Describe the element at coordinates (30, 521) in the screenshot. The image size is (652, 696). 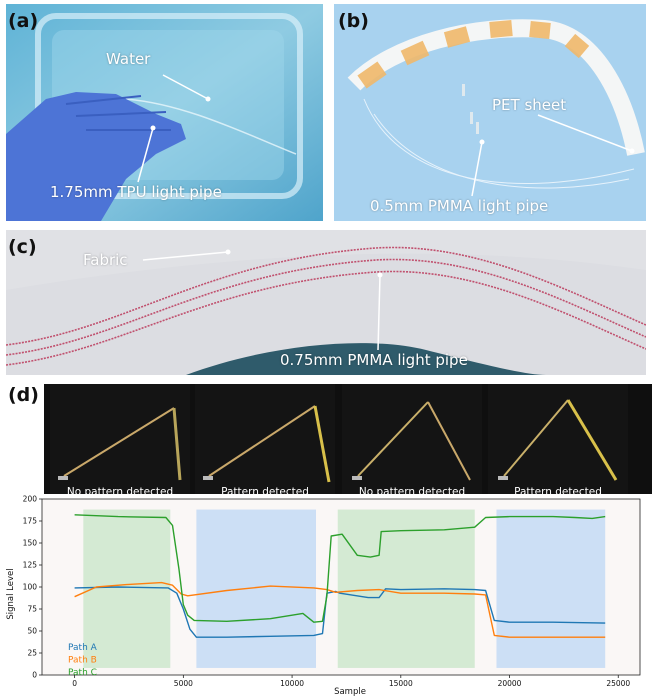
I see `y-tick-label: 175` at that location.